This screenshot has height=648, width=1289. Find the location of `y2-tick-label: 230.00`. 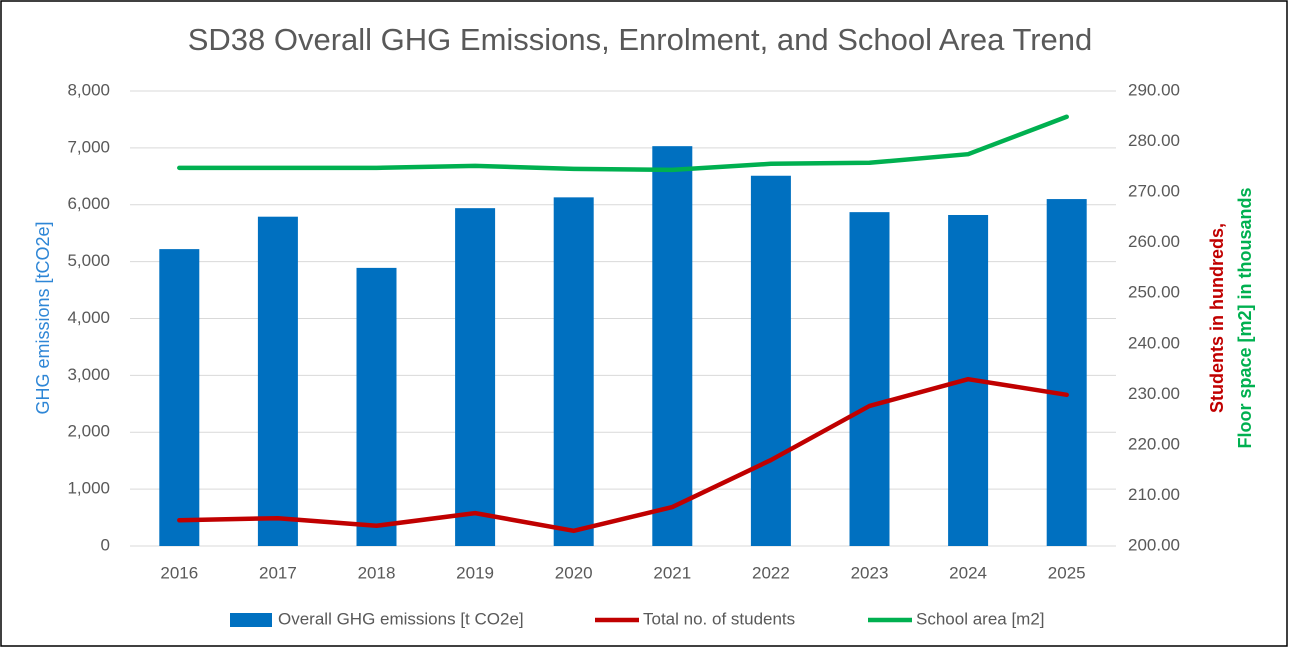

y2-tick-label: 230.00 is located at coordinates (1154, 393).